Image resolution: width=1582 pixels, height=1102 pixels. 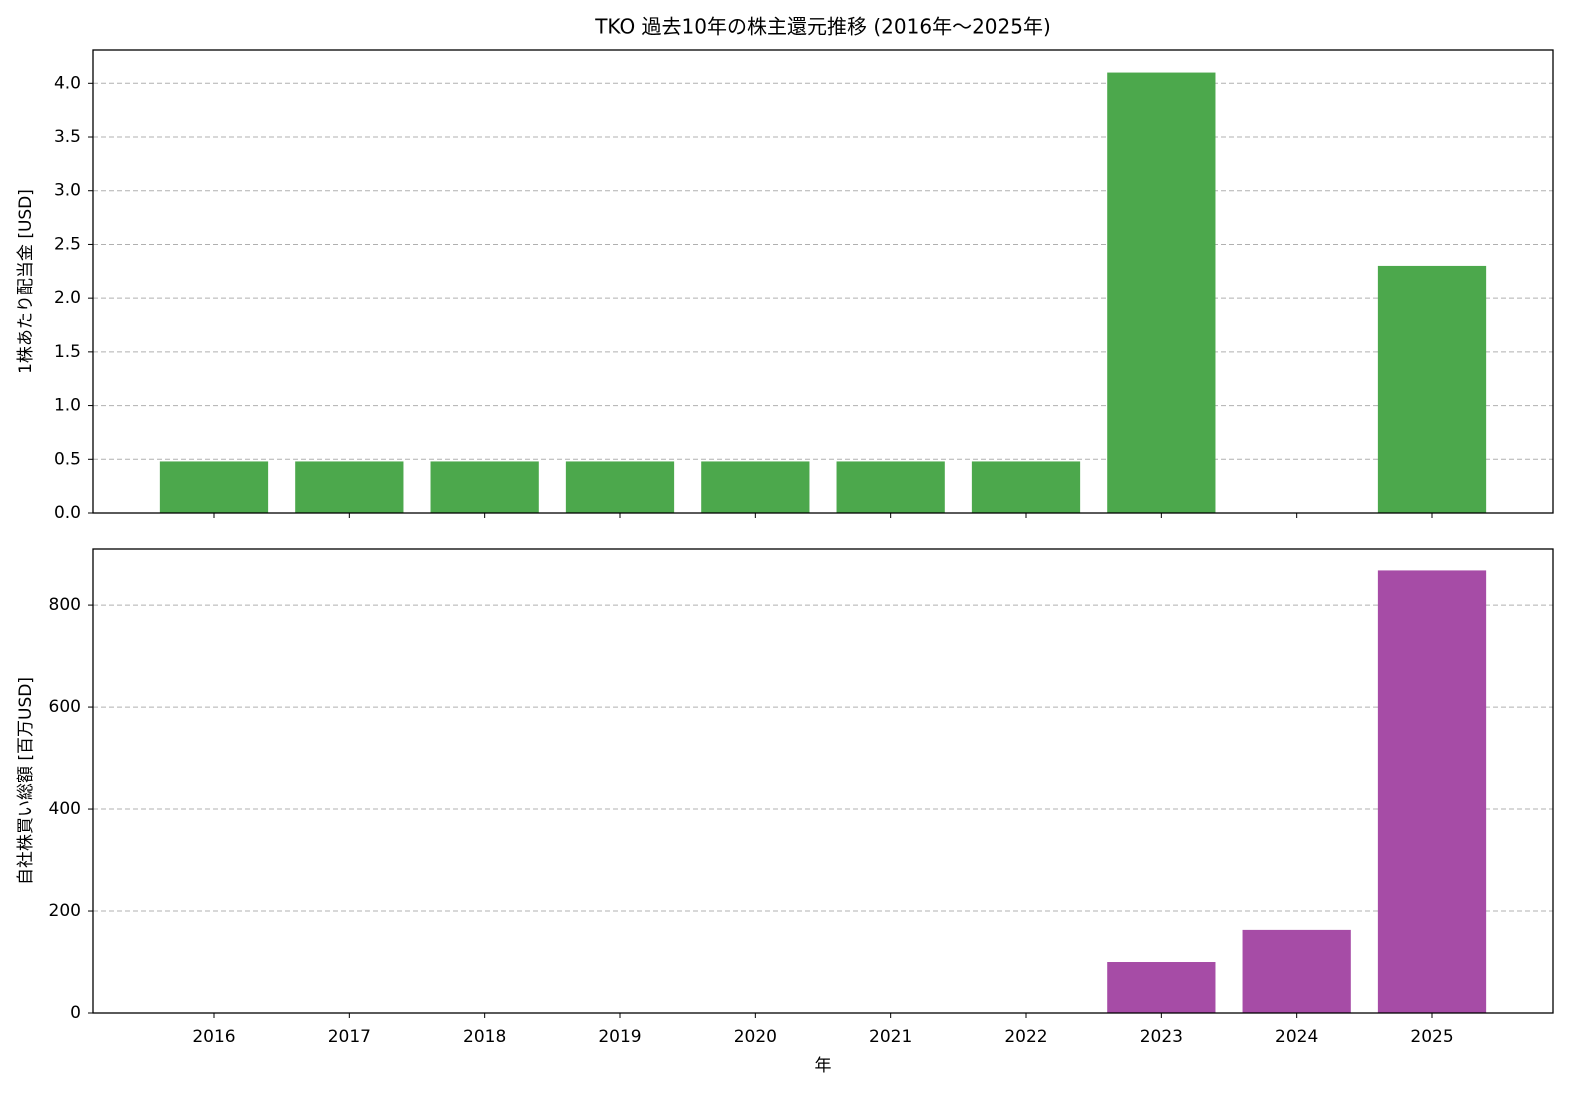 I want to click on y-tick-label: 200, so click(x=65, y=911).